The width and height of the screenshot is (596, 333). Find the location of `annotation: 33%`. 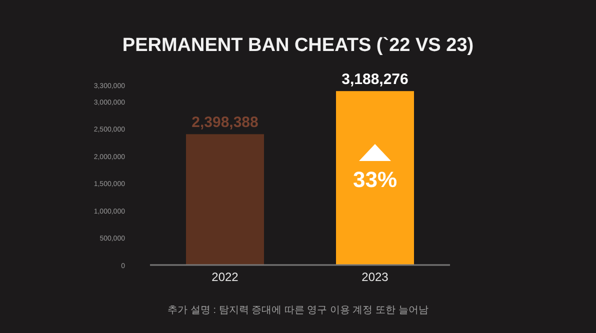

annotation: 33% is located at coordinates (375, 179).